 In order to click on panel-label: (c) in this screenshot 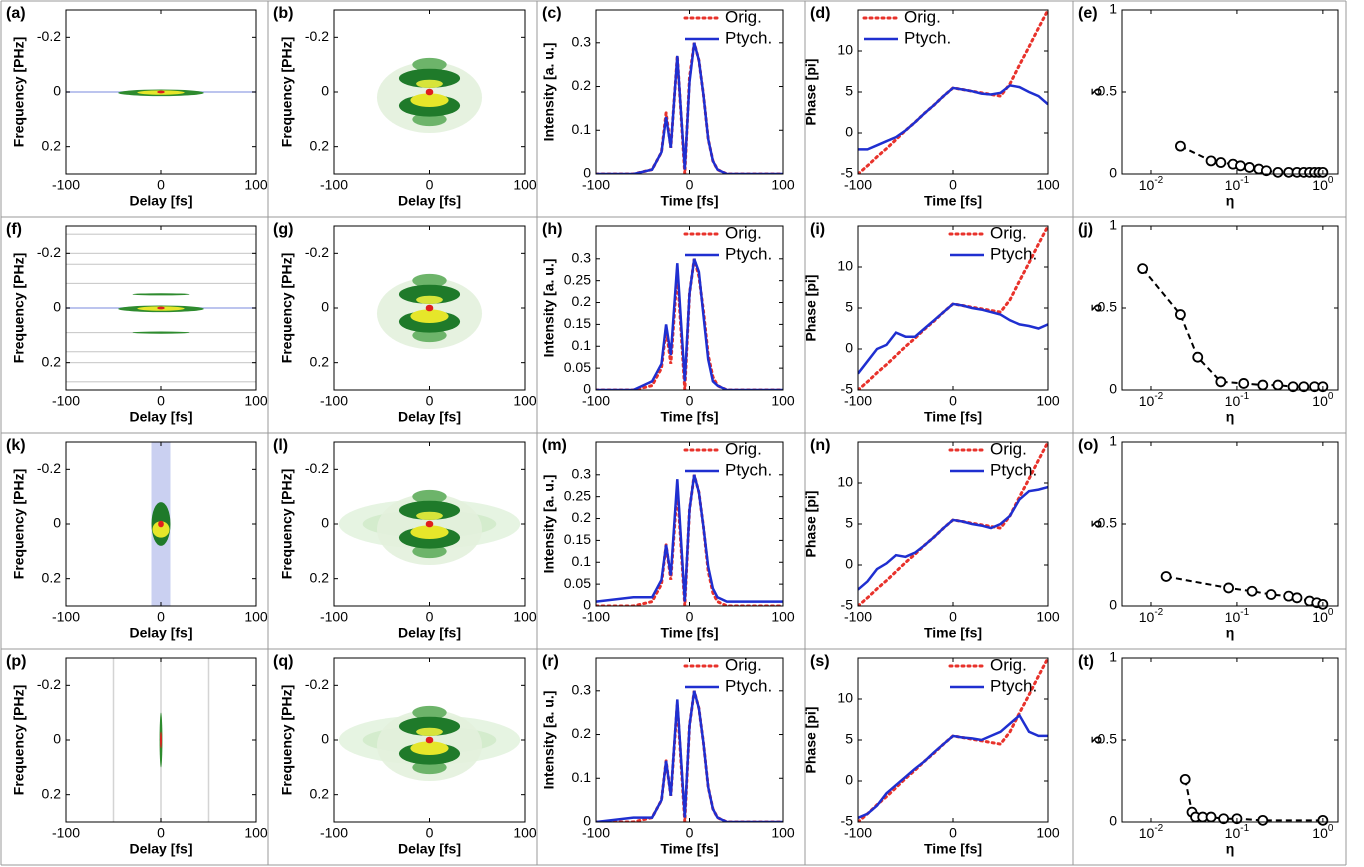, I will do `click(552, 13)`.